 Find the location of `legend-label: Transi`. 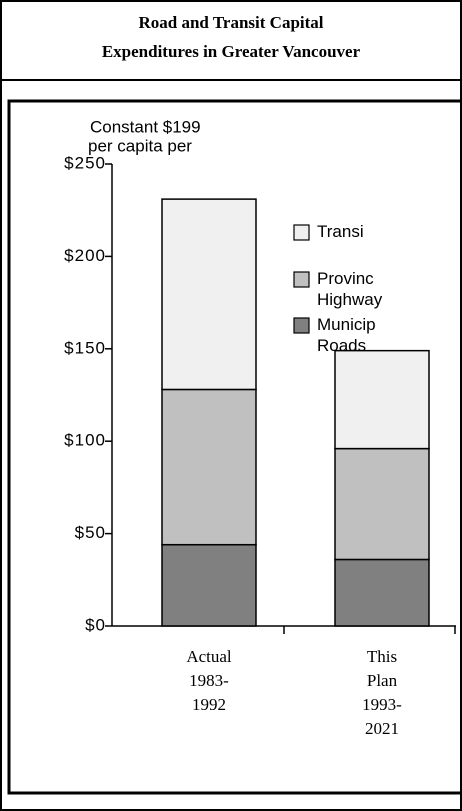

legend-label: Transi is located at coordinates (340, 231).